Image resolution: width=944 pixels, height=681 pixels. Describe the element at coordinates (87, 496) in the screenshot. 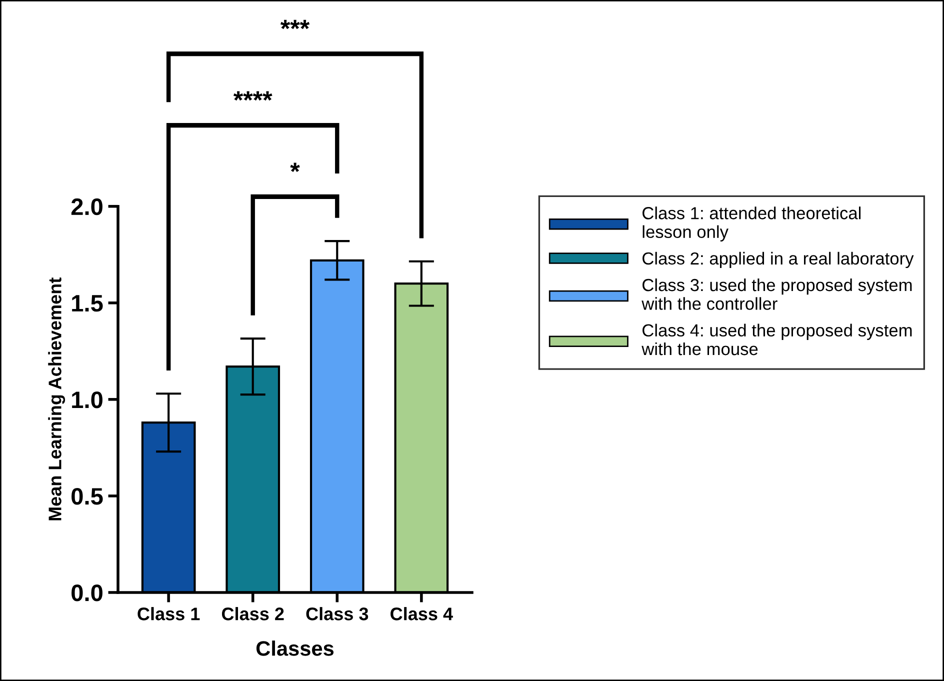

I see `y-tick-label: 0.5` at that location.